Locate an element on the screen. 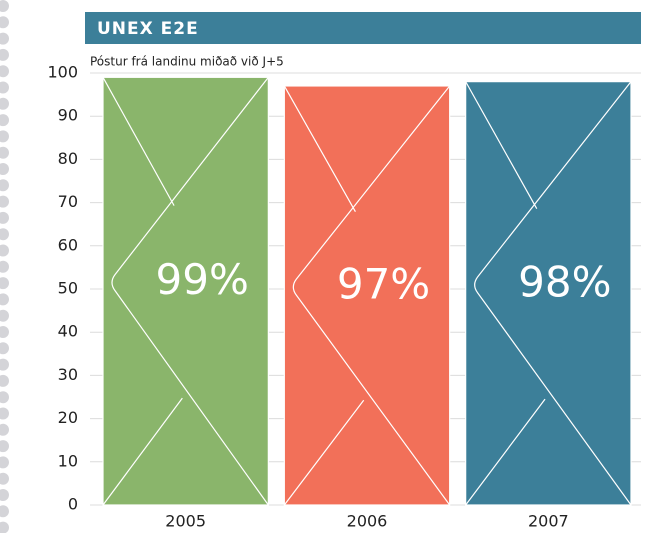 The height and width of the screenshot is (533, 647). y-tick-label: 0 is located at coordinates (73, 504).